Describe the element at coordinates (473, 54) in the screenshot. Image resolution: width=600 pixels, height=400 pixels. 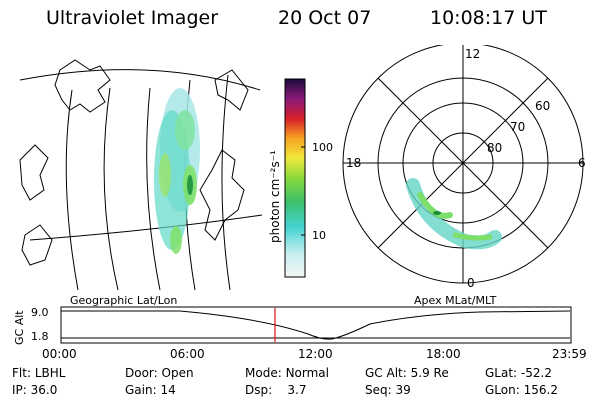
I see `mlt-label-12: 12` at that location.